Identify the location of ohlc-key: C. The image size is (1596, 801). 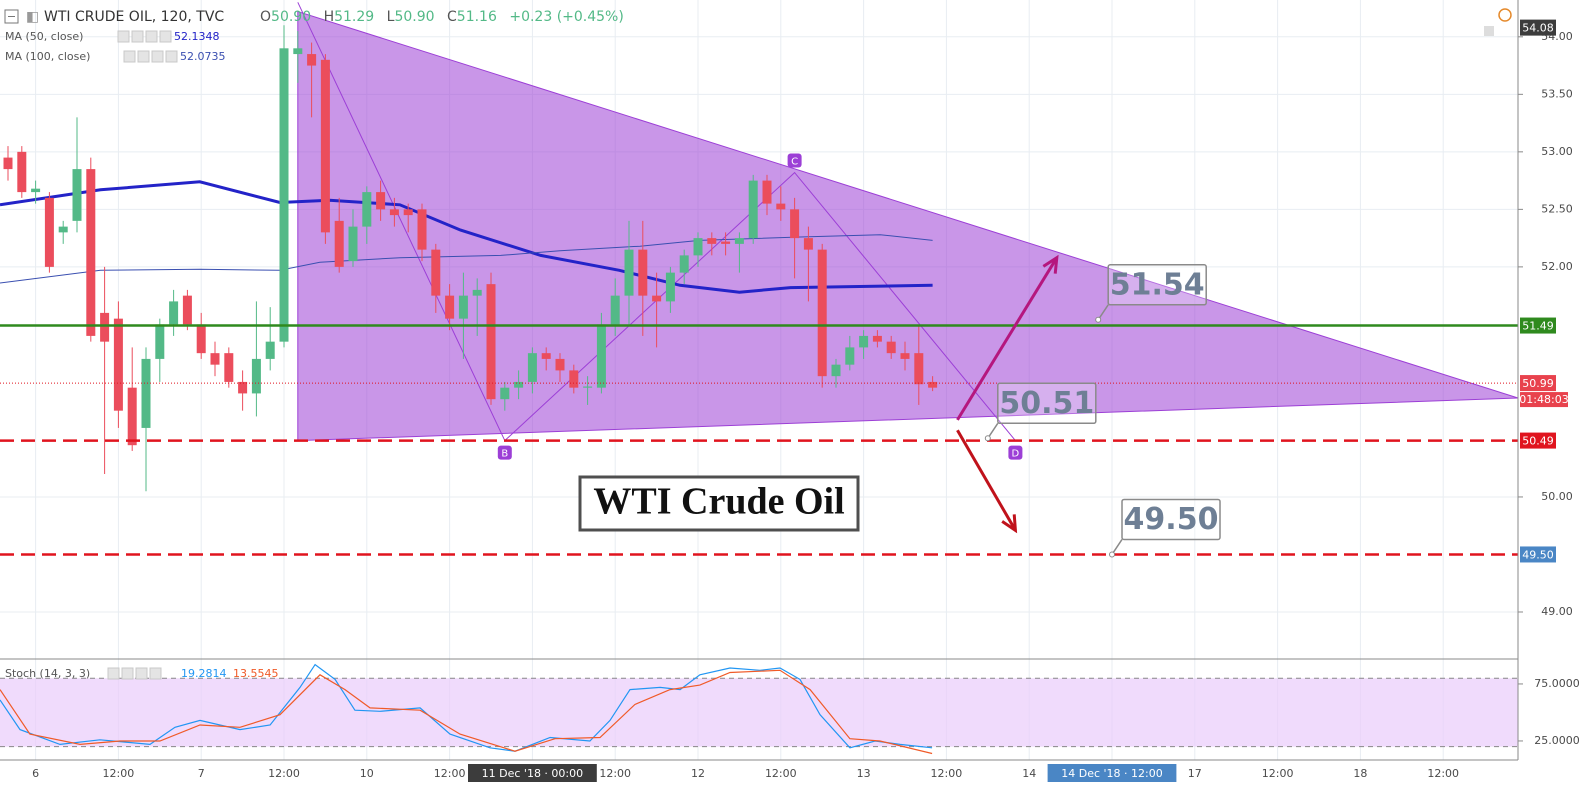
(452, 17).